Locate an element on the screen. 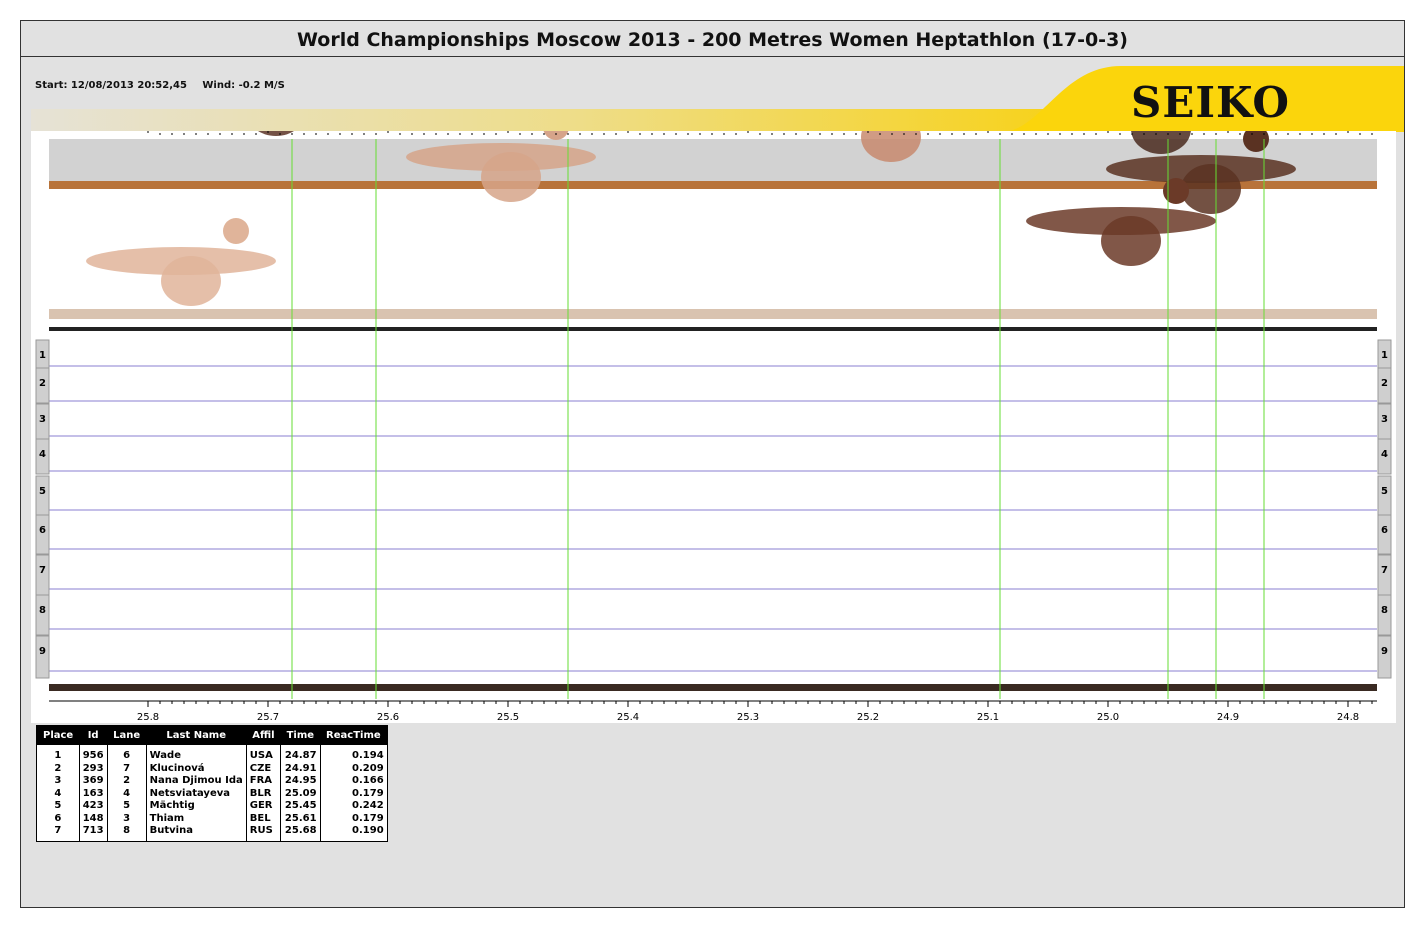  column-header: Lane is located at coordinates (127, 735).